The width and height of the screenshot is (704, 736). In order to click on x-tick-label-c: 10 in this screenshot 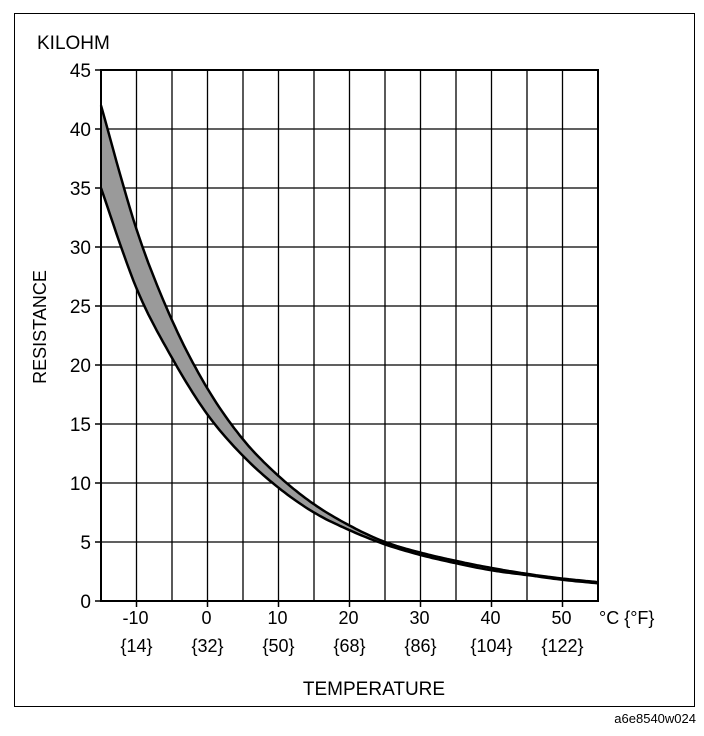, I will do `click(277, 618)`.